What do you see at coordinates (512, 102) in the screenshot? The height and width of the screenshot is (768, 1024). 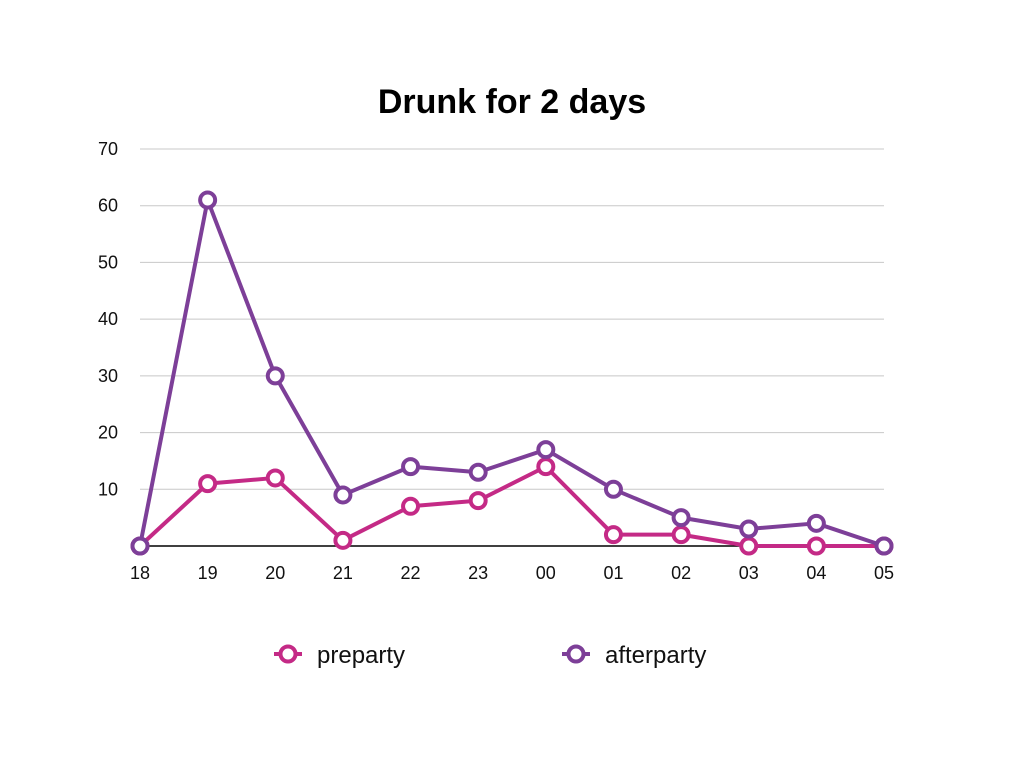 I see `chart-title: Drunk for 2 days` at bounding box center [512, 102].